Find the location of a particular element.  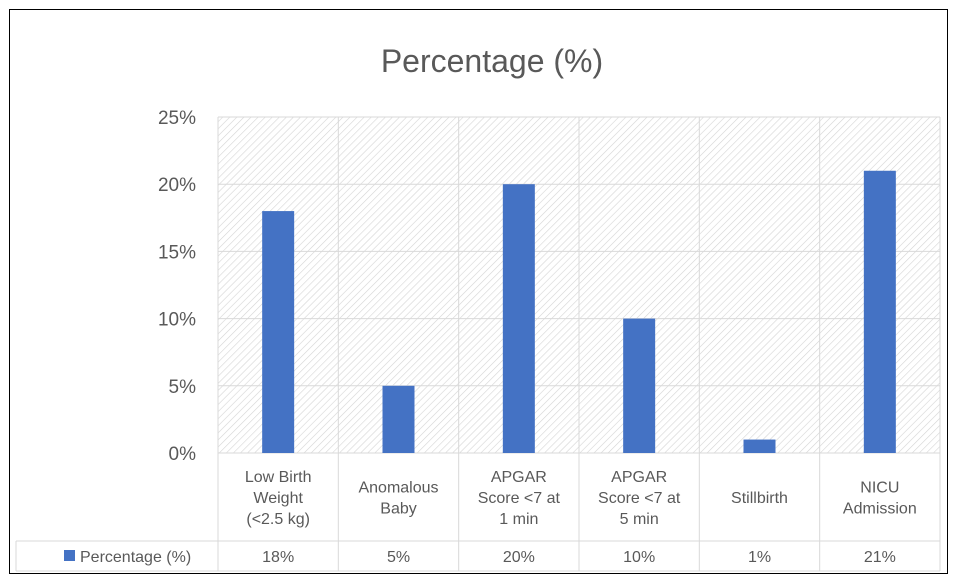

x-tick-label-line: Anomalous is located at coordinates (398, 488).